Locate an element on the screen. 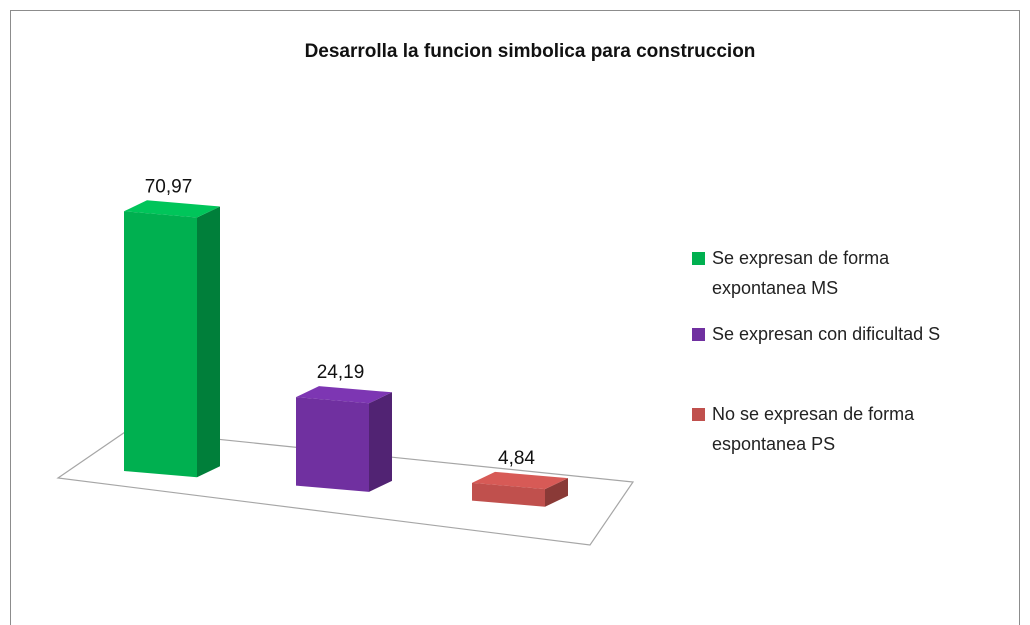  data-label: 70,97 is located at coordinates (169, 186).